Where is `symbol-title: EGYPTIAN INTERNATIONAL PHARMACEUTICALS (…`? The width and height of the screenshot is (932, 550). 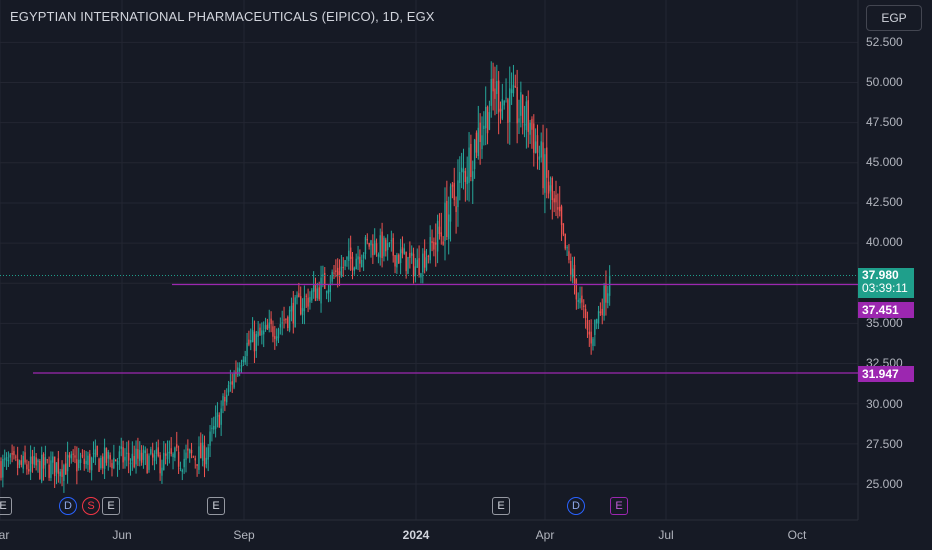
symbol-title: EGYPTIAN INTERNATIONAL PHARMACEUTICALS (… is located at coordinates (222, 16).